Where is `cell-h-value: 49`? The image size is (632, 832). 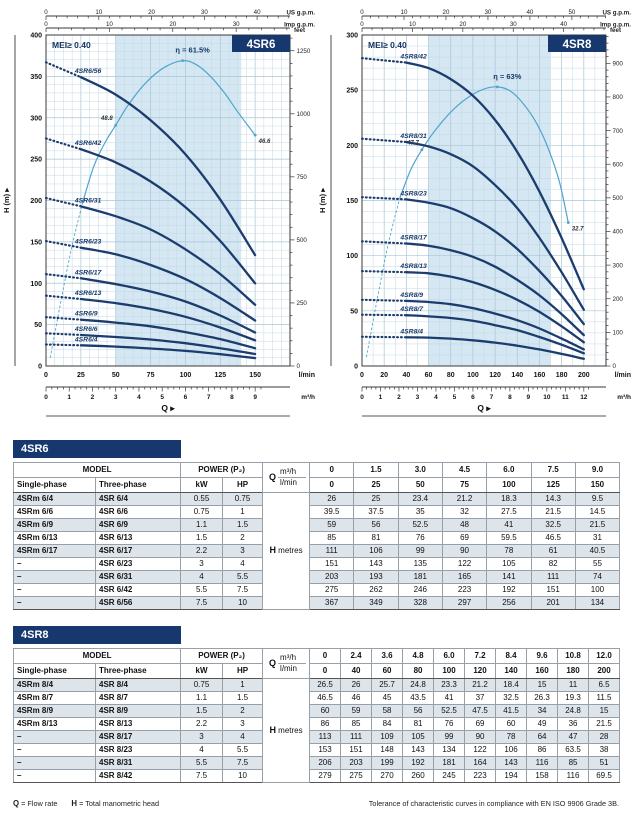
cell-h-value: 49 is located at coordinates (542, 724).